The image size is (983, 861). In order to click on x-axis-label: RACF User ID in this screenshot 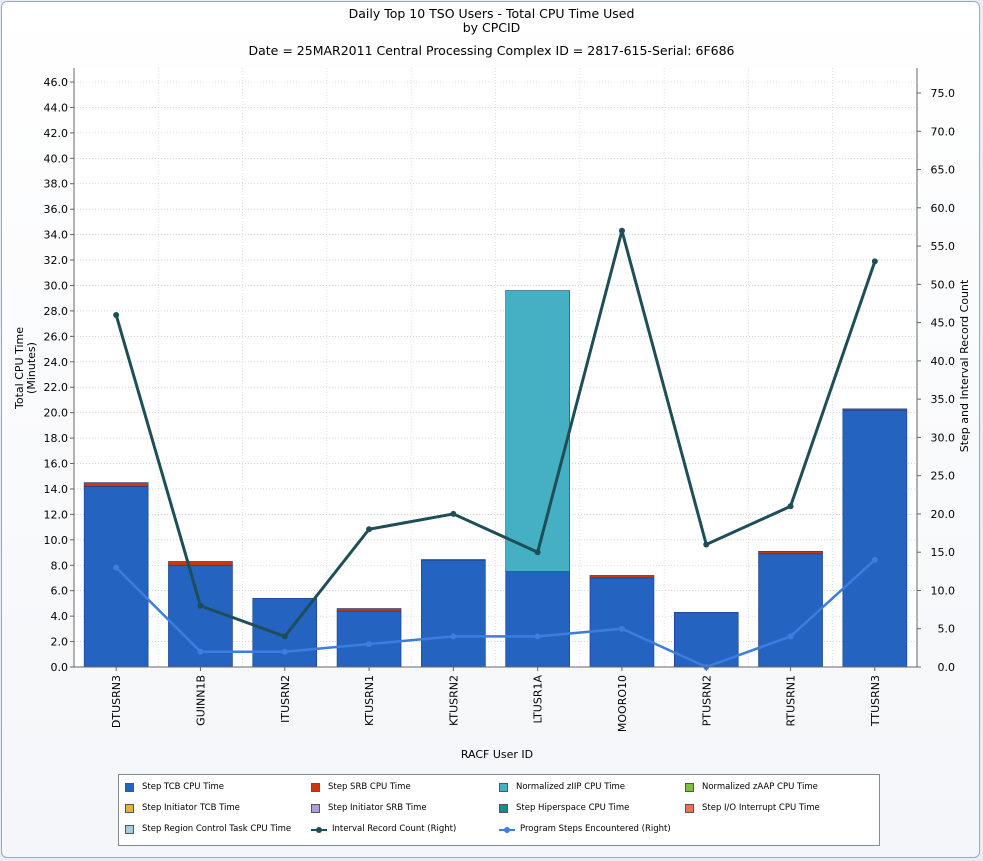, I will do `click(497, 754)`.